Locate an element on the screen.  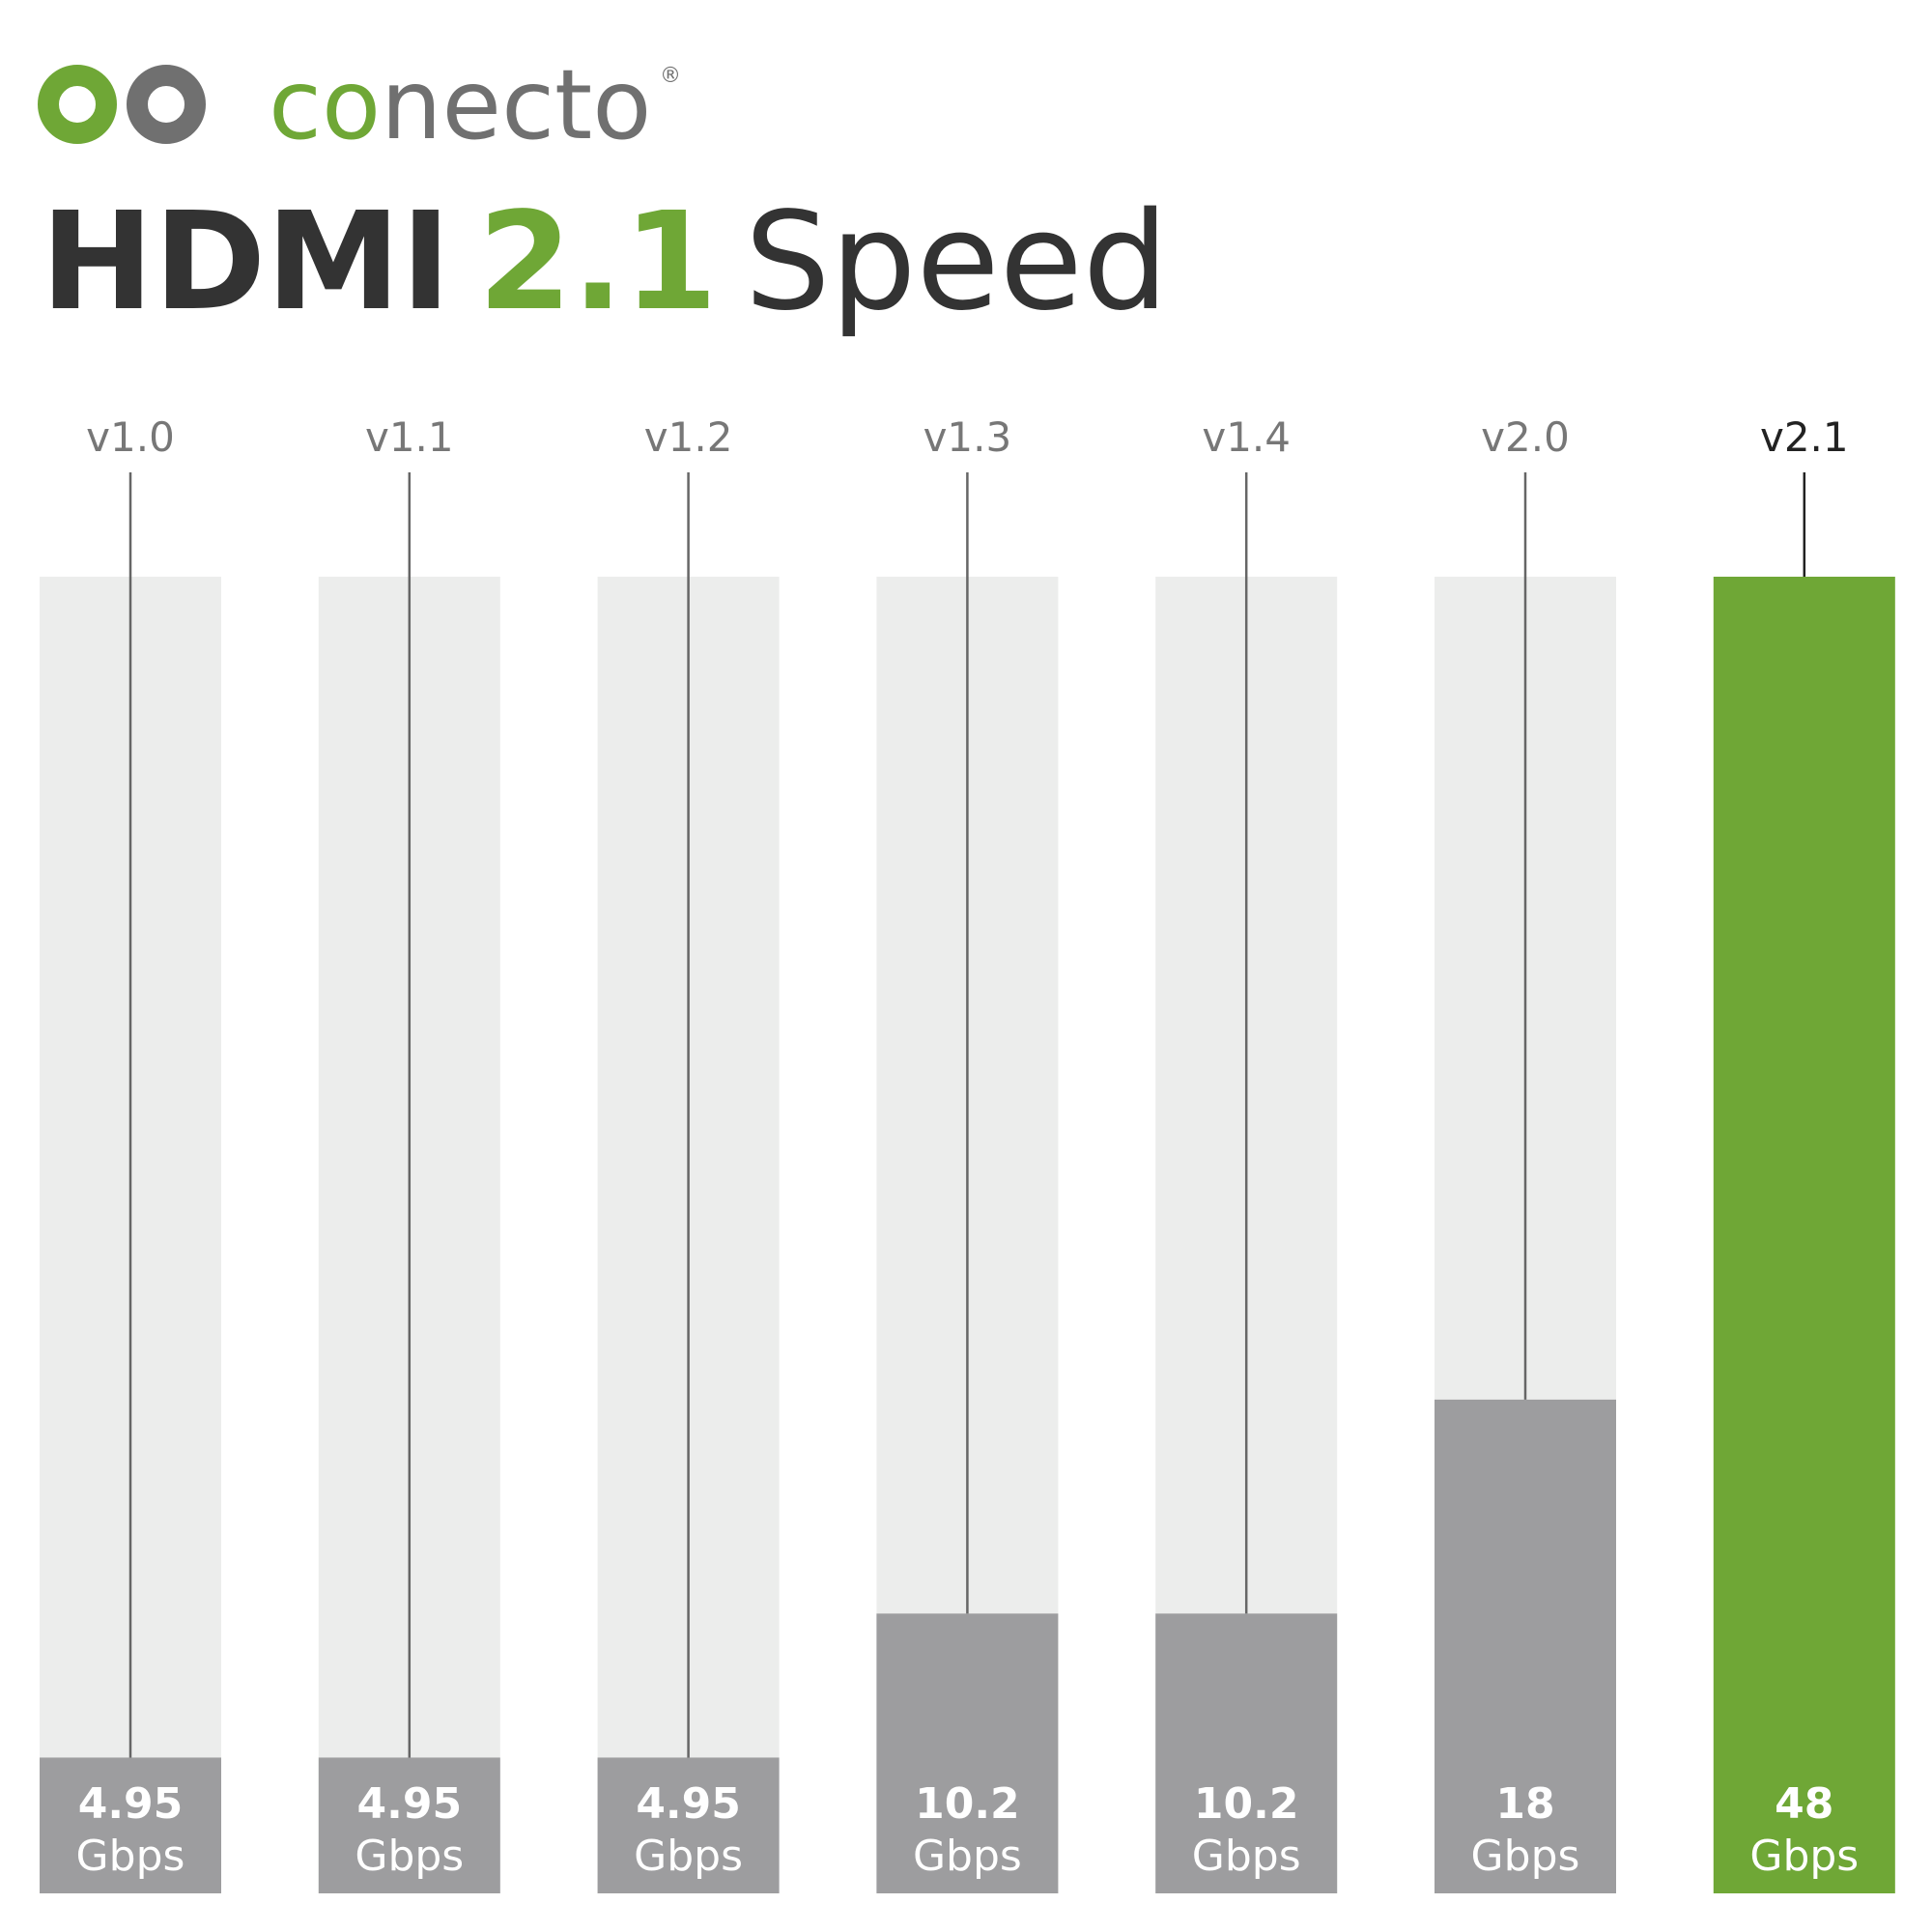
chart-title: HDMI 2.1 Speed is located at coordinates (605, 262).